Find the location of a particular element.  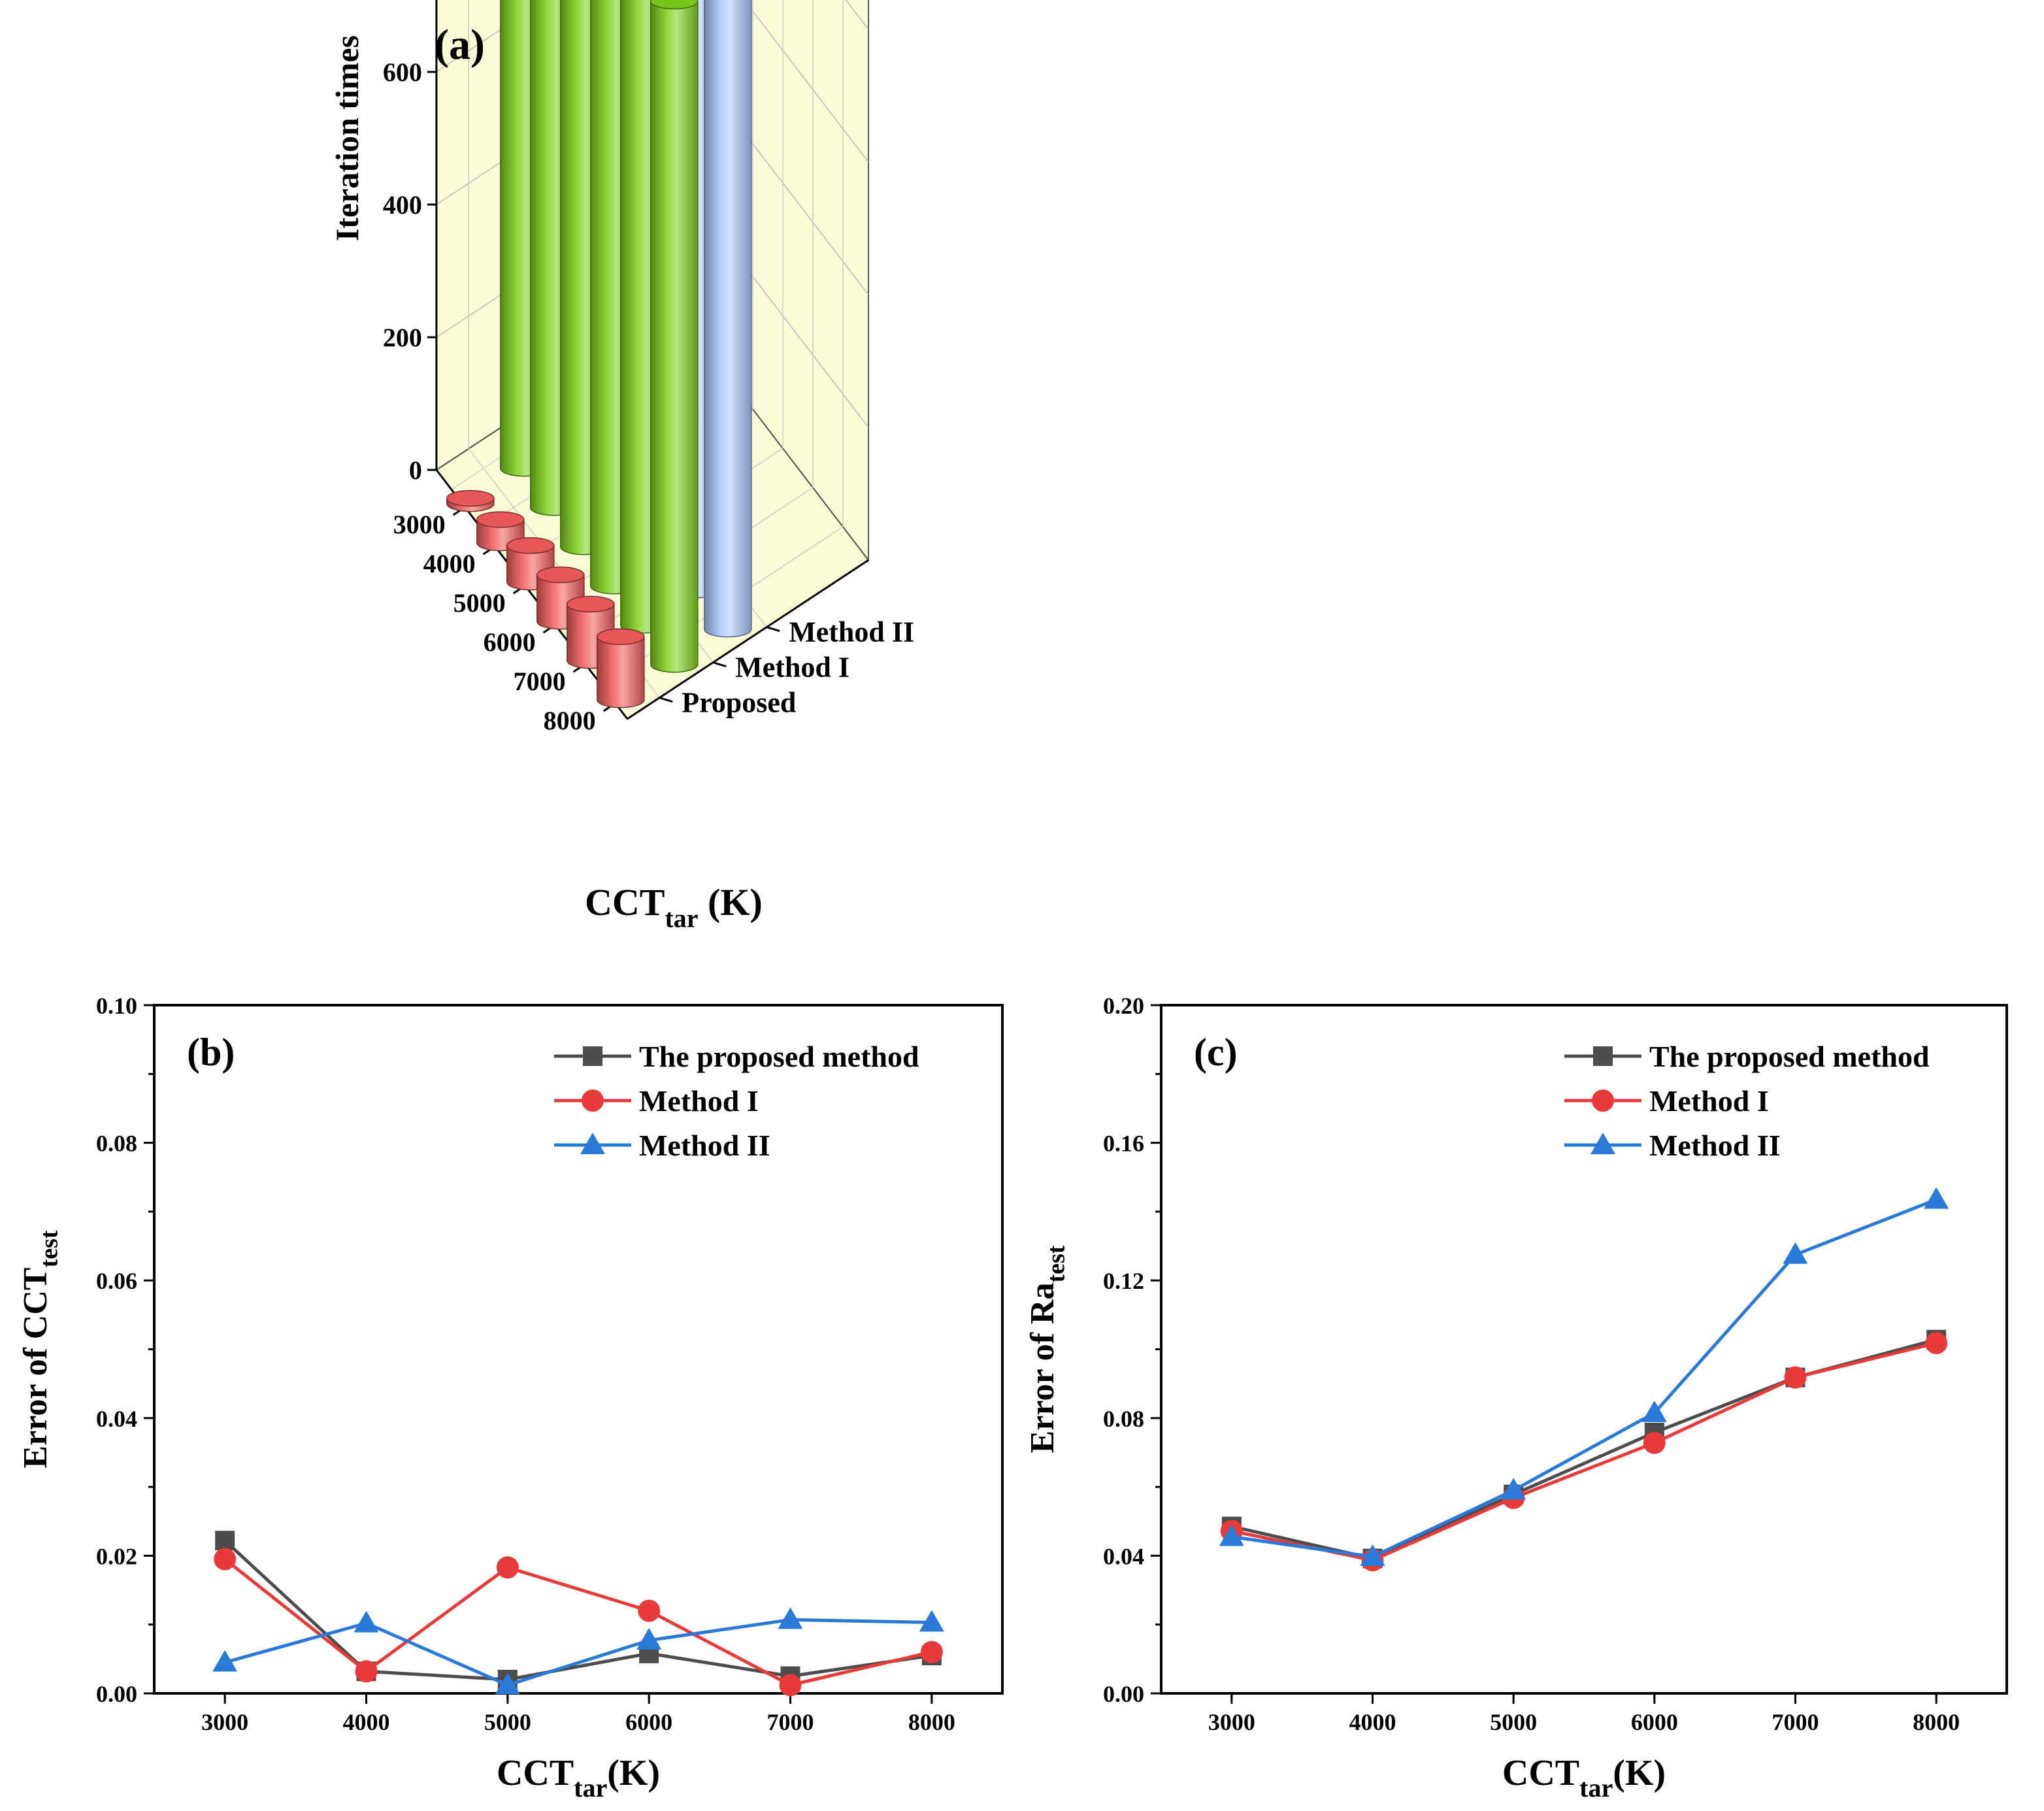

z-tick-label: 200 is located at coordinates (402, 337).